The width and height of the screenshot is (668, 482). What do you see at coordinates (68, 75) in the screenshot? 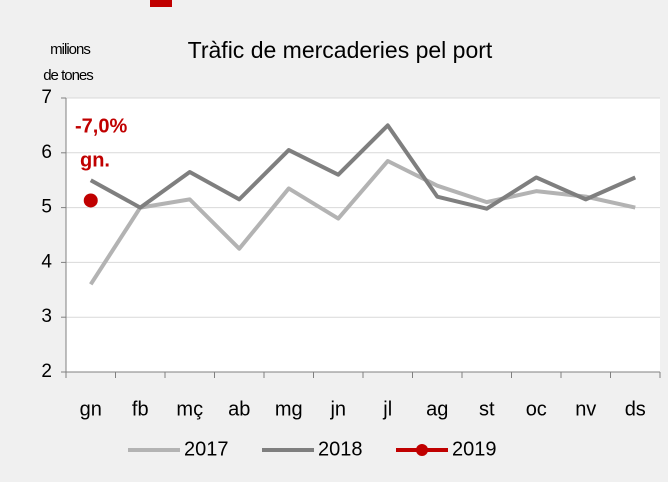
I see `y-axis-label: de tones` at bounding box center [68, 75].